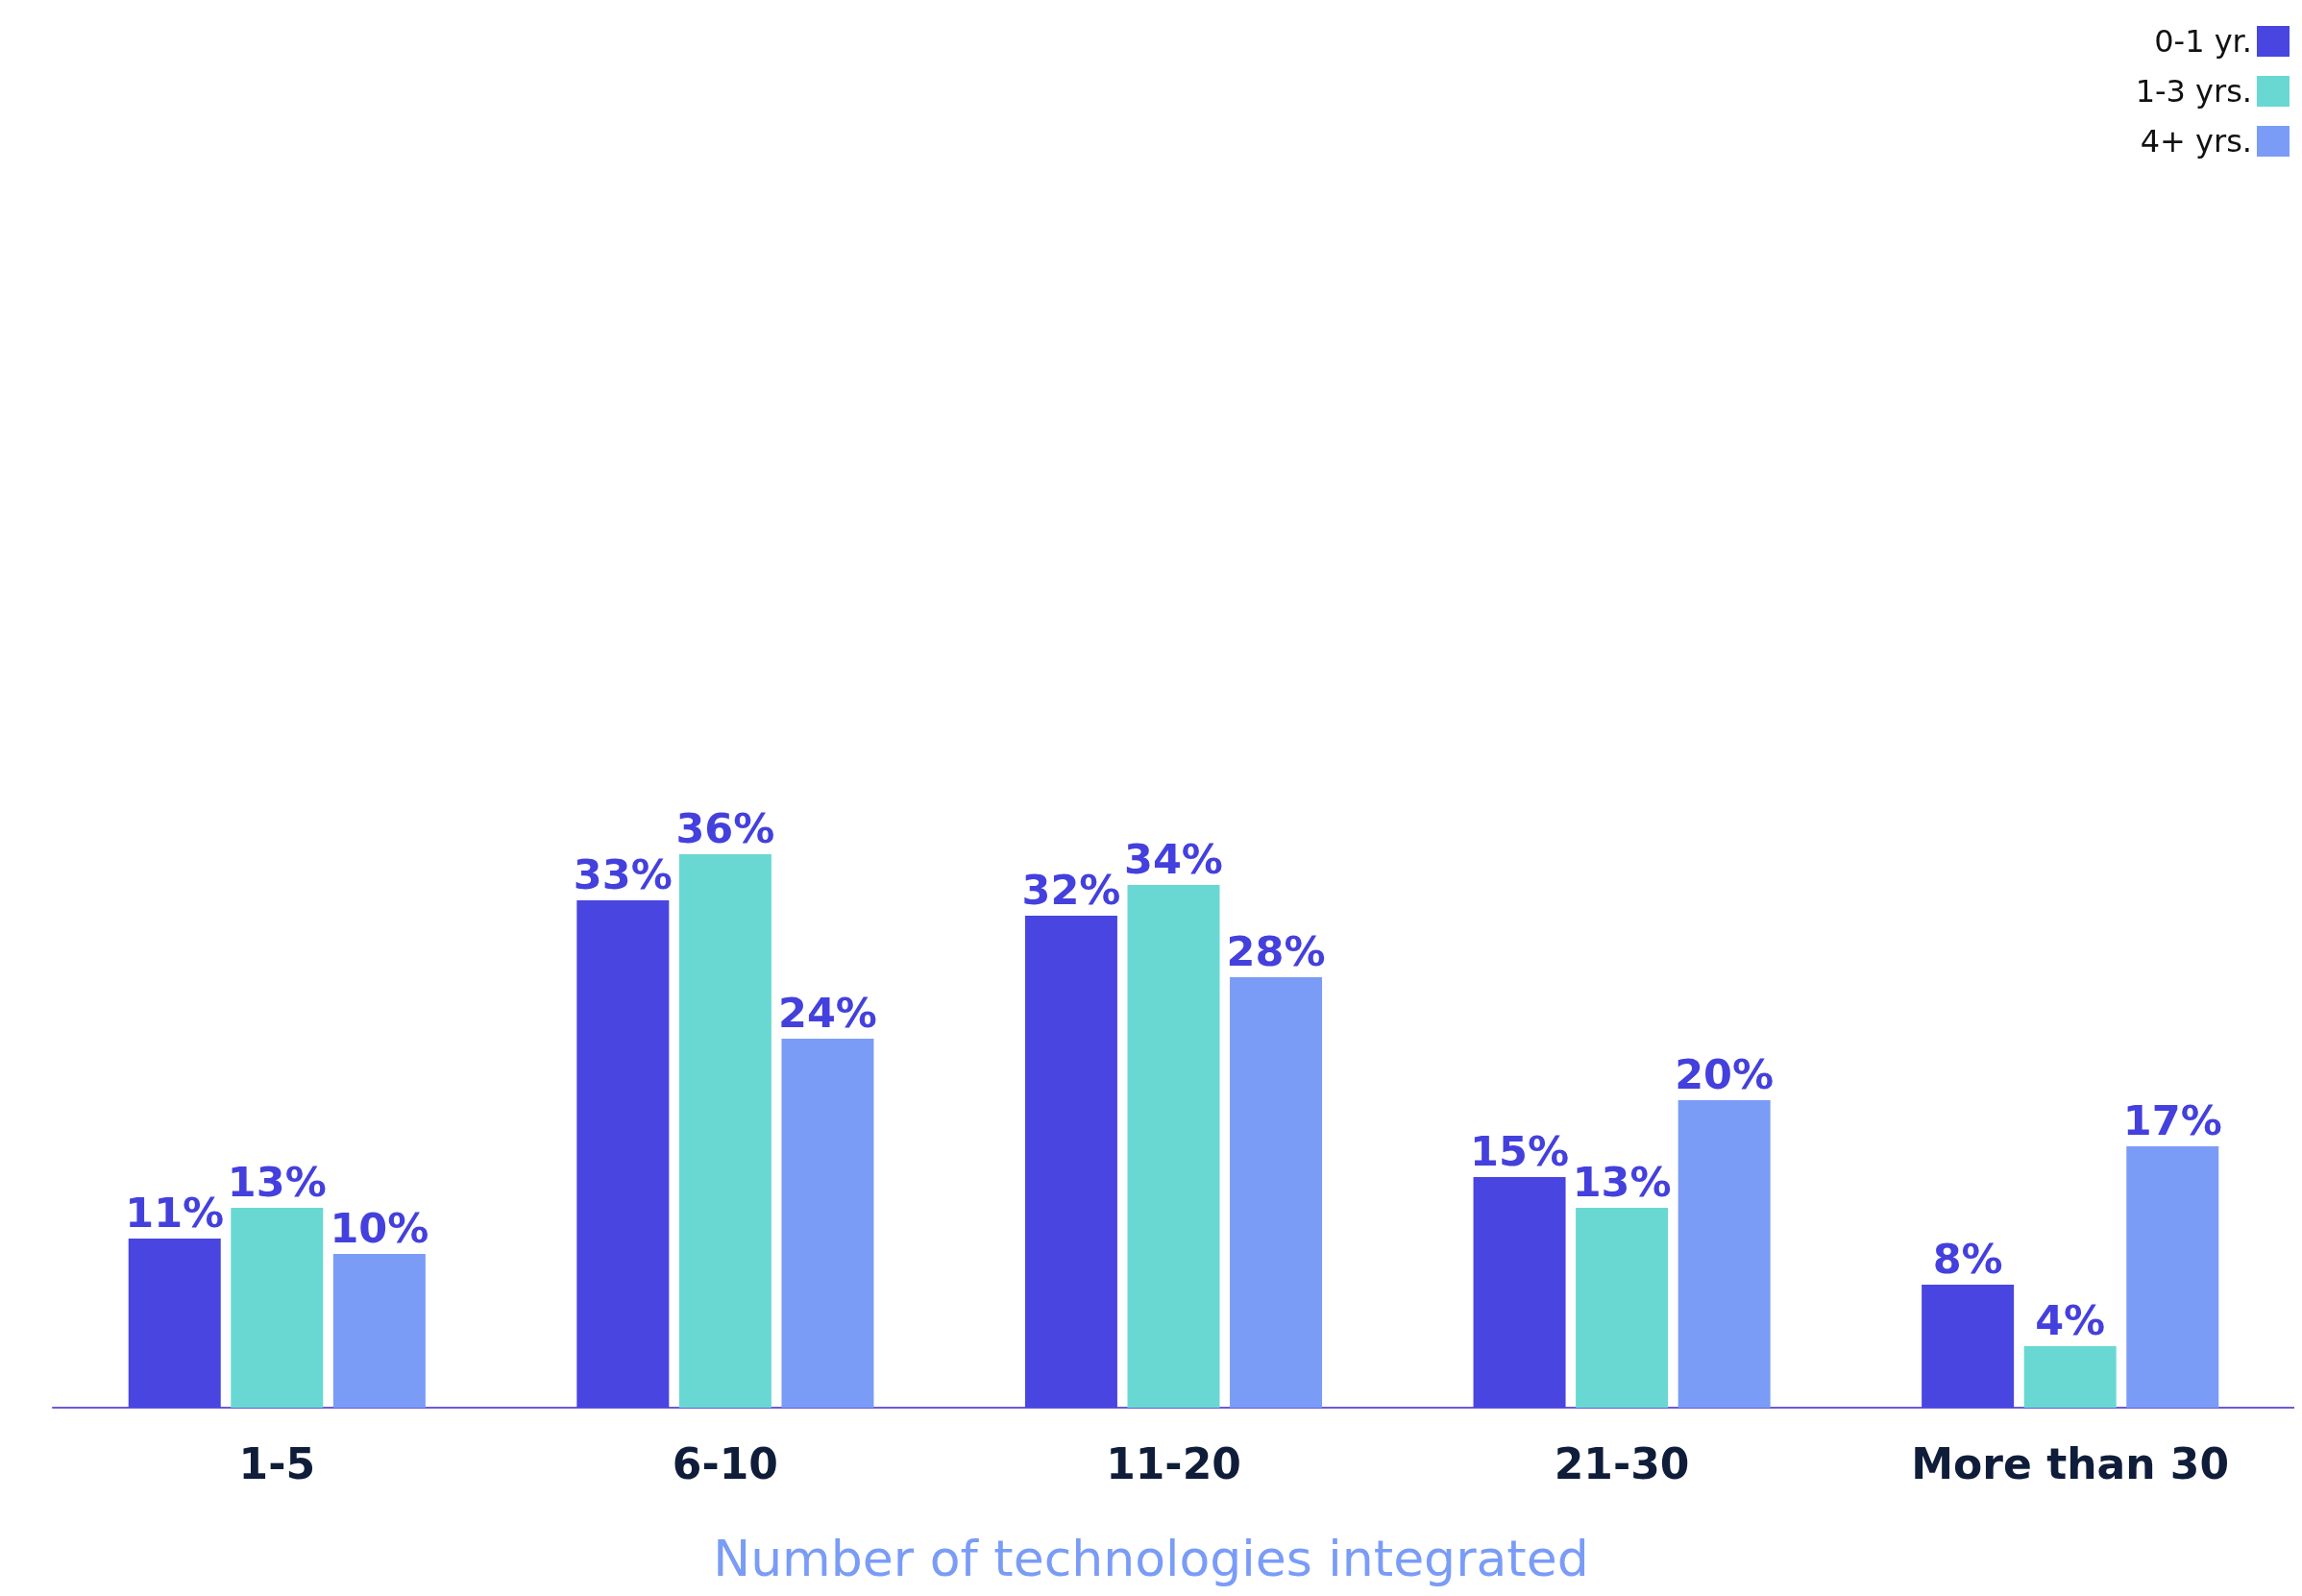 This screenshot has width=2302, height=1596. What do you see at coordinates (1173, 858) in the screenshot?
I see `data-label: 34%` at bounding box center [1173, 858].